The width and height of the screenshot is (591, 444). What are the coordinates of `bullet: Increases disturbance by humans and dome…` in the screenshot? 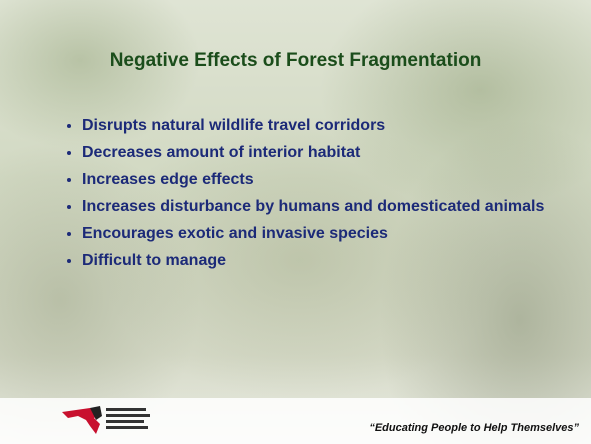 It's located at (327, 206).